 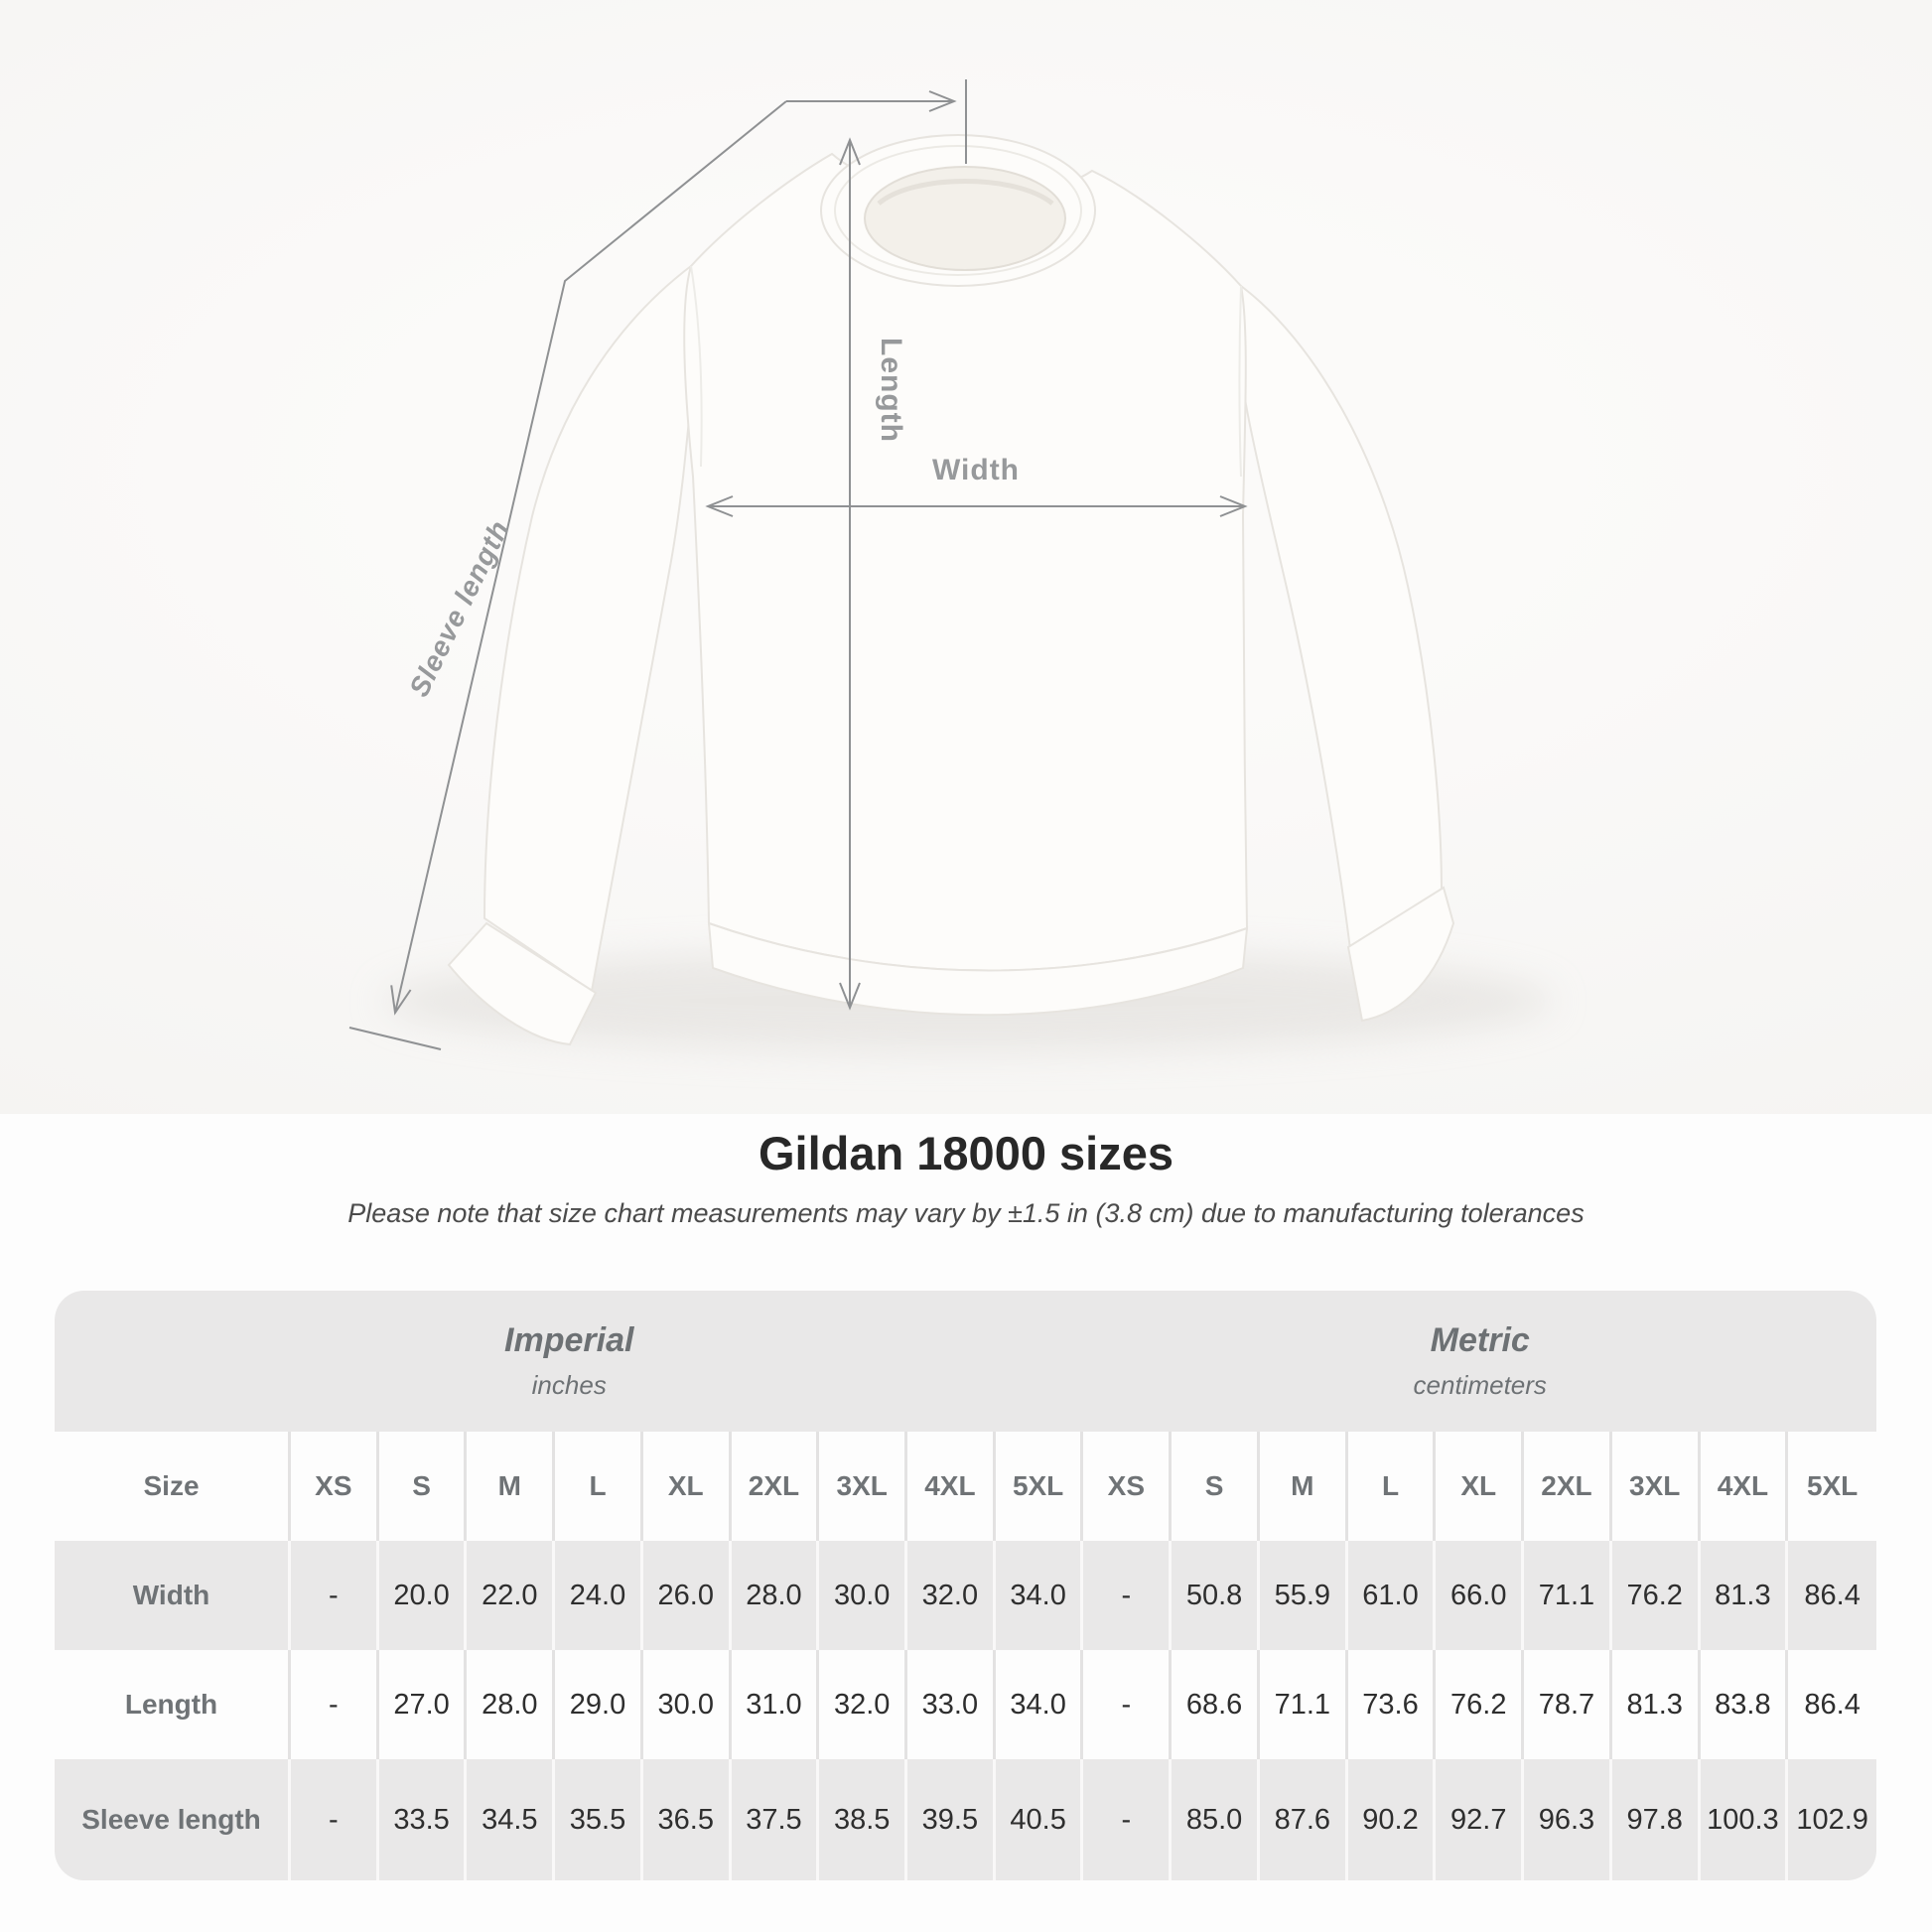 I want to click on sleeve-diagonal-line, so click(x=590, y=557).